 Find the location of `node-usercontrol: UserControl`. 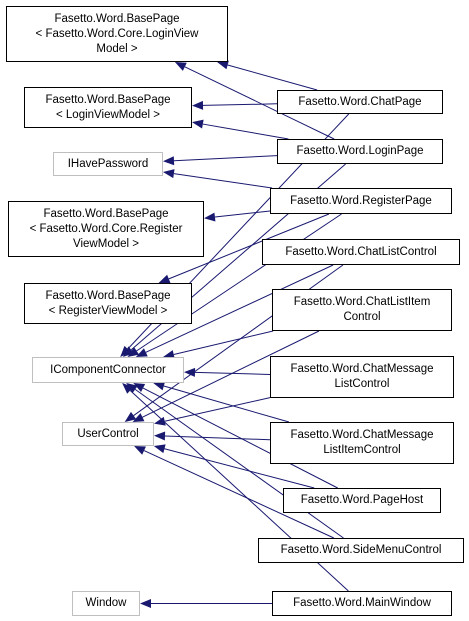

node-usercontrol: UserControl is located at coordinates (108, 434).